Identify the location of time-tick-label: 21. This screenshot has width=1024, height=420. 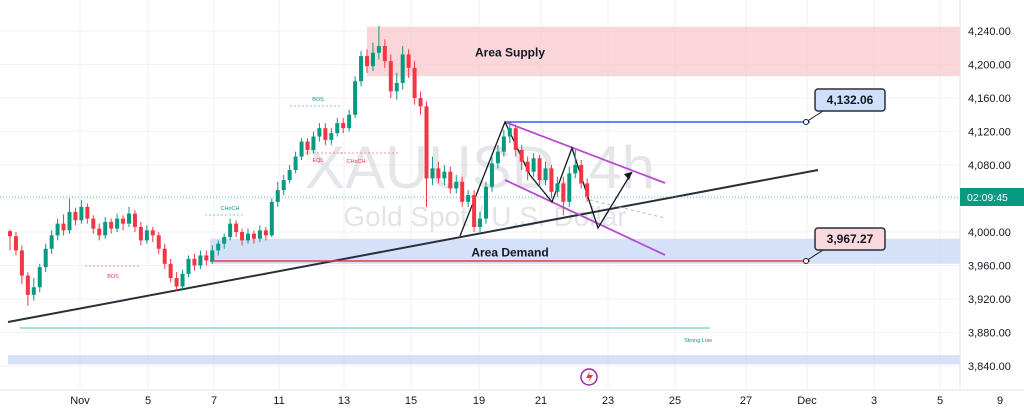
(541, 401).